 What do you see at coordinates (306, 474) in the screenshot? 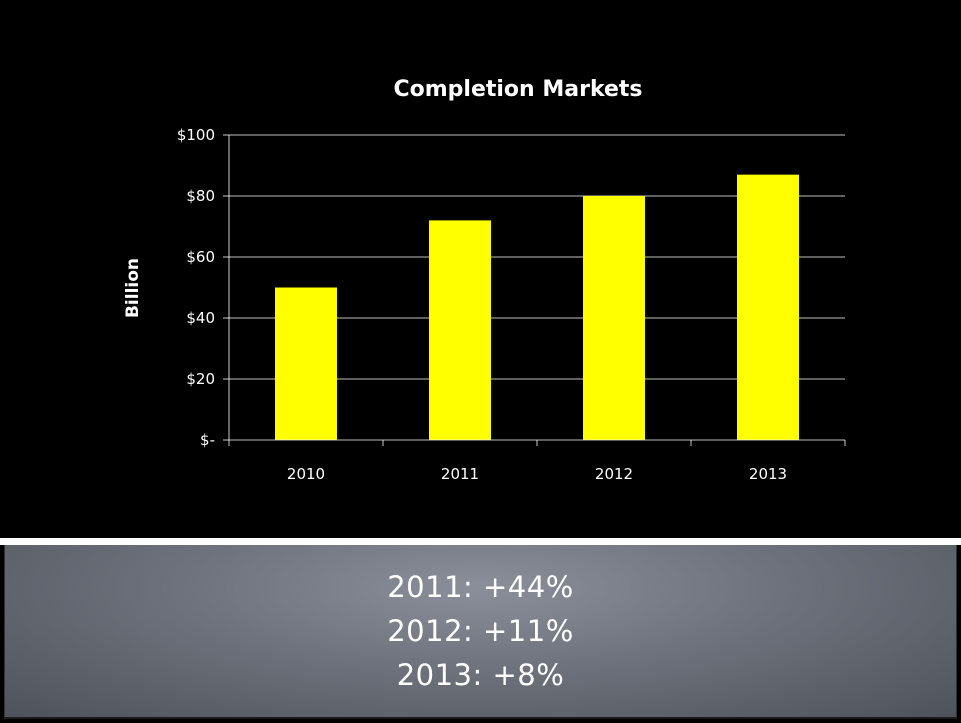
I see `x-tick-label: 2010` at bounding box center [306, 474].